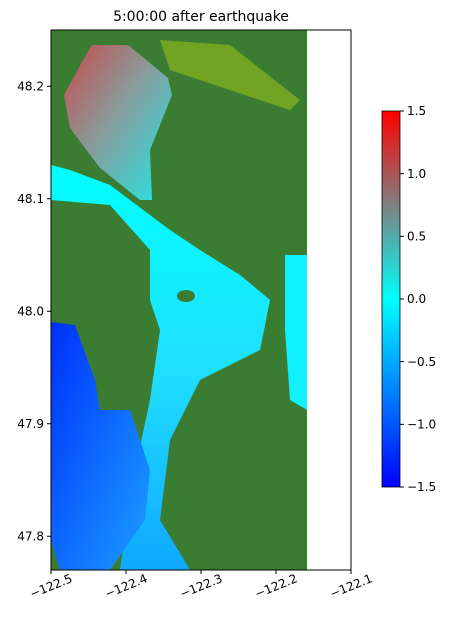  What do you see at coordinates (421, 362) in the screenshot?
I see `colorbar-tick-label: −0.5` at bounding box center [421, 362].